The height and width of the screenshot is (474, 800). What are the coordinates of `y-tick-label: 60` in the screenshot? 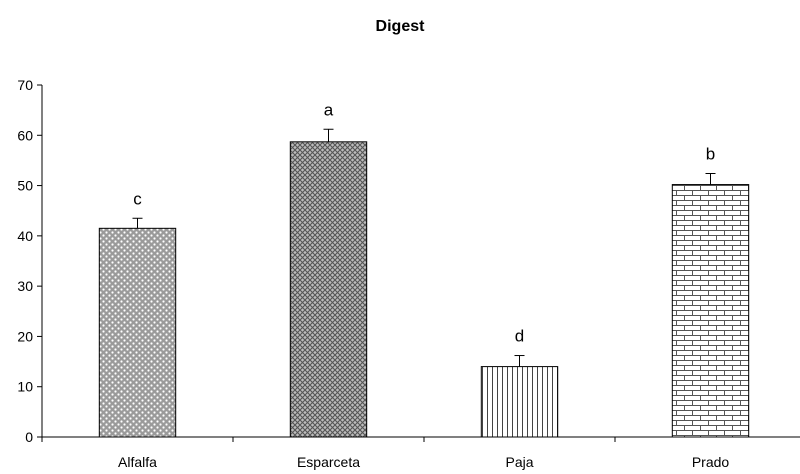 It's located at (25, 135).